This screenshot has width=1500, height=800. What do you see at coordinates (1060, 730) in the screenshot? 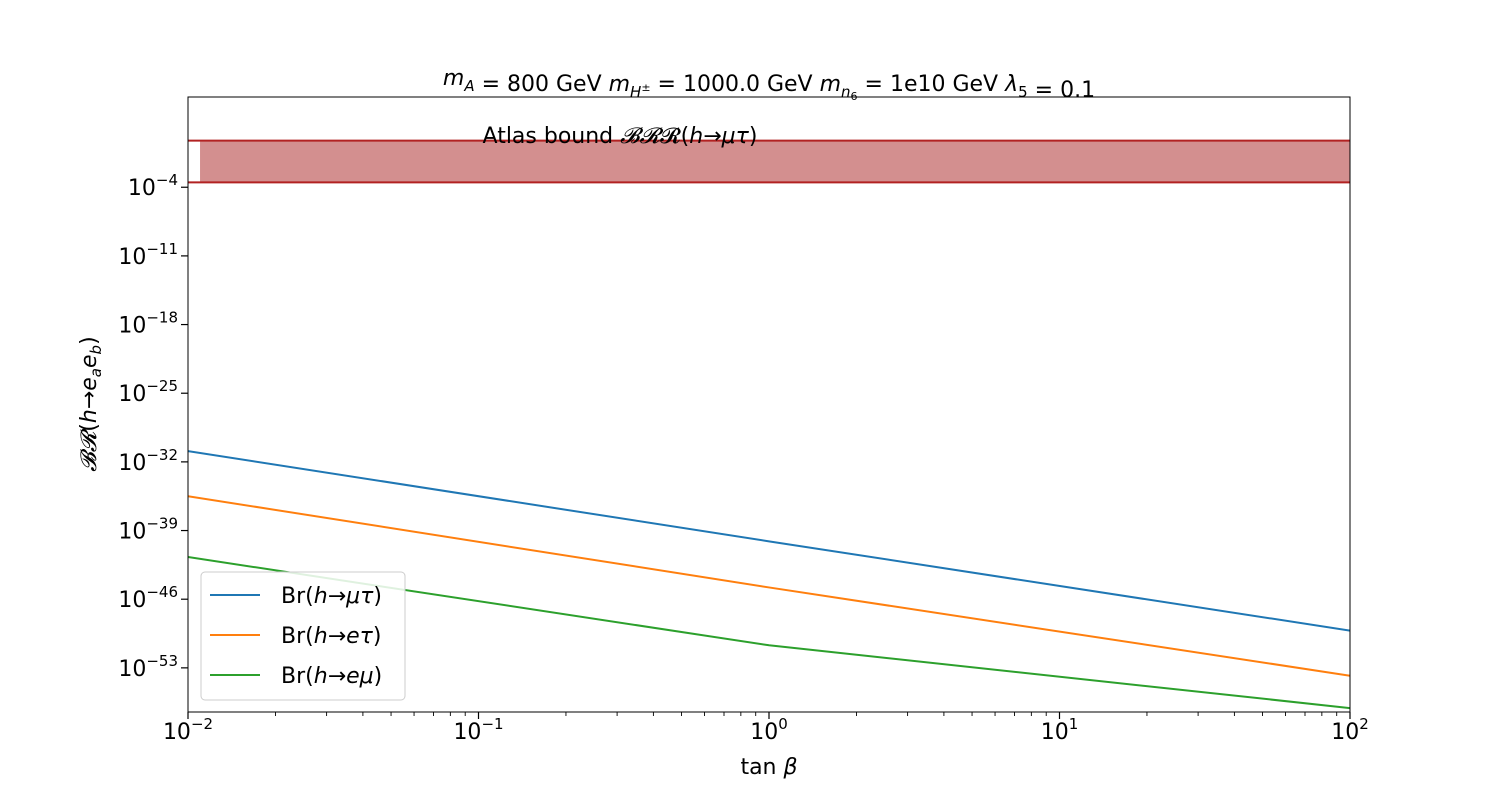
I see `x-tick-label: 10¹` at bounding box center [1060, 730].